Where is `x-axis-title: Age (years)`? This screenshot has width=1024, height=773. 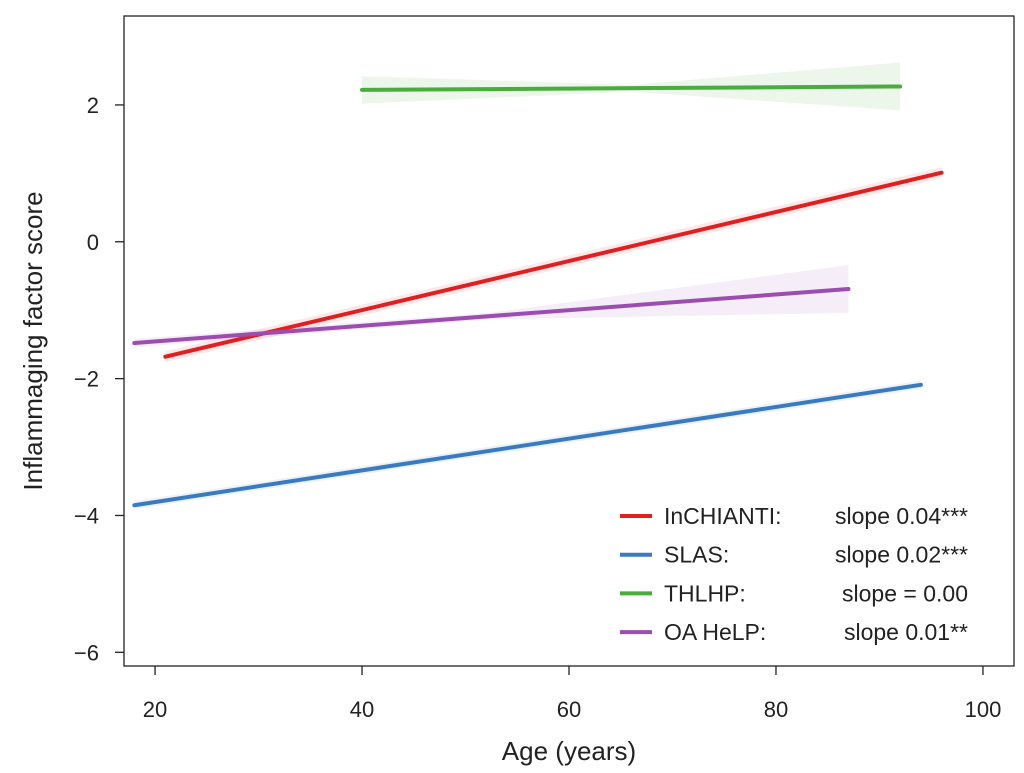
x-axis-title: Age (years) is located at coordinates (569, 751).